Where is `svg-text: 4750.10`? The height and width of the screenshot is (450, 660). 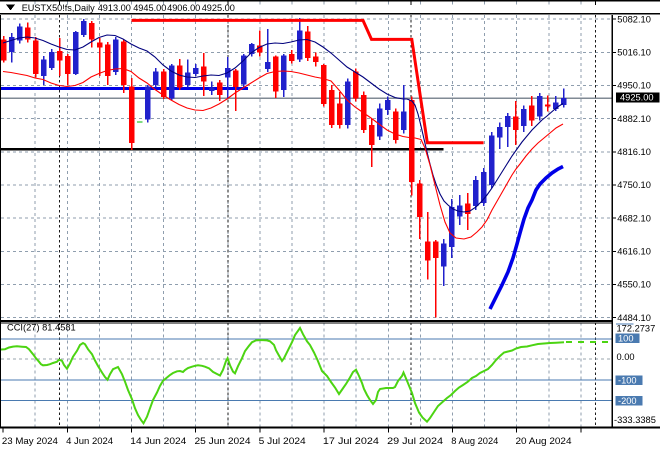 svg-text: 4750.10 is located at coordinates (634, 185).